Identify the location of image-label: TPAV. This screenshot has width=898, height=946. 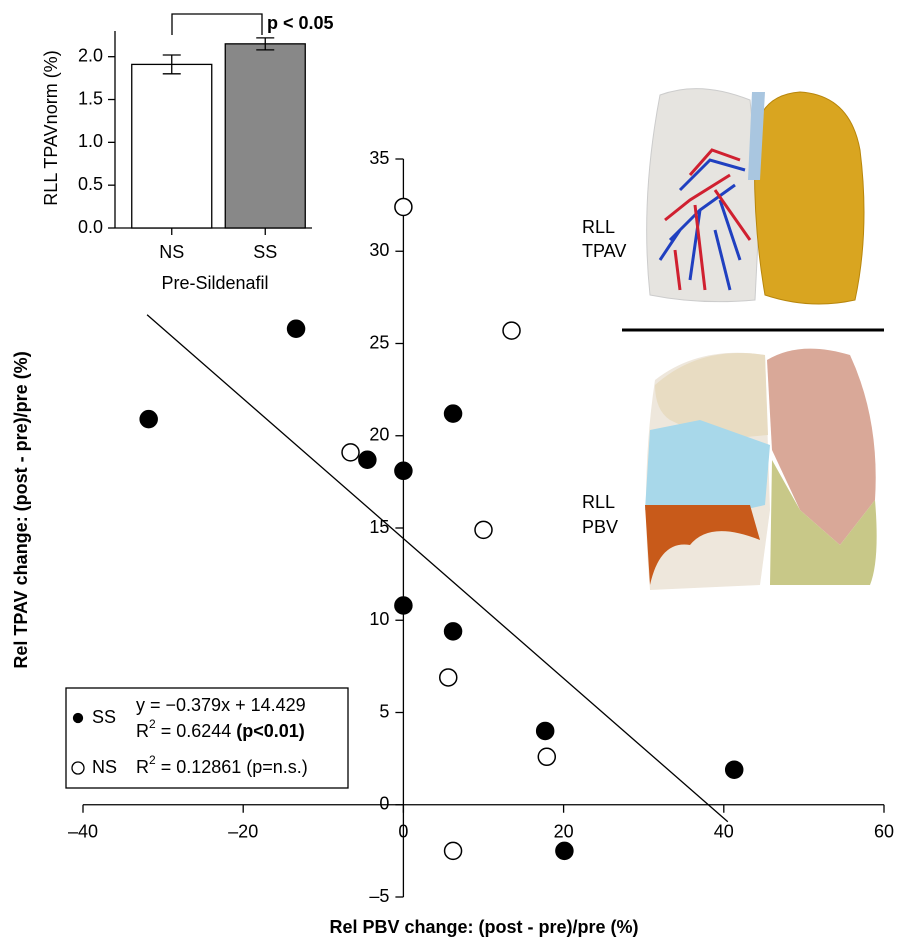
(604, 251).